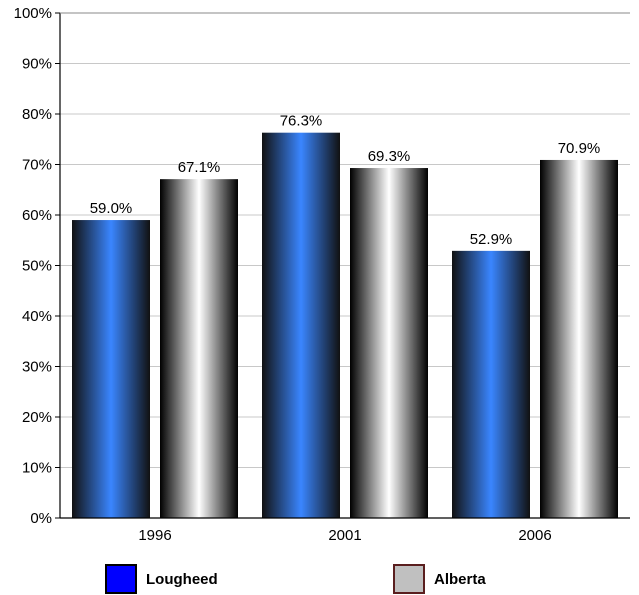 This screenshot has height=595, width=639. I want to click on bar-lougheed-2006, so click(491, 384).